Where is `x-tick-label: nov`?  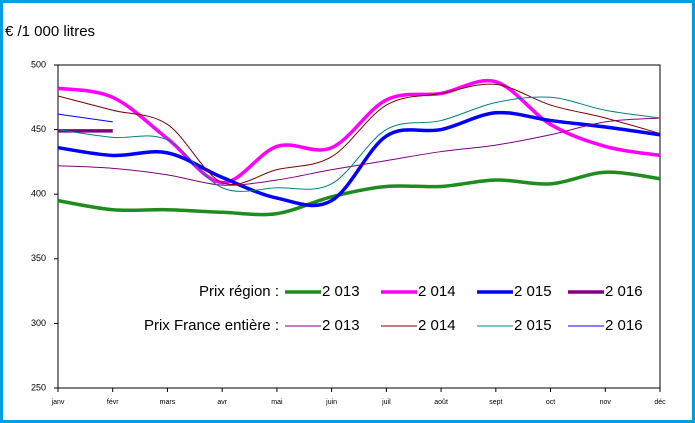
x-tick-label: nov is located at coordinates (606, 402).